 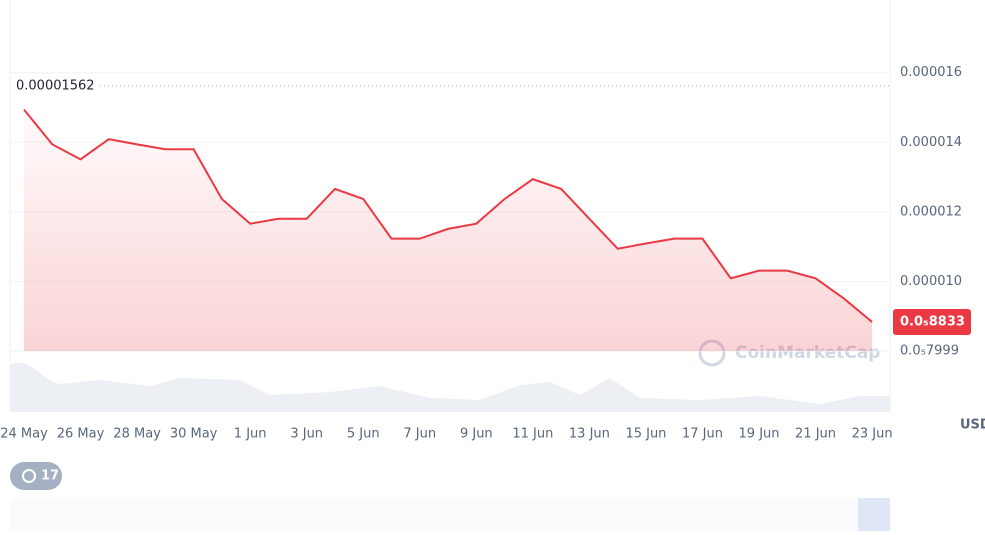 What do you see at coordinates (931, 281) in the screenshot?
I see `y-tick-label: 0.000010` at bounding box center [931, 281].